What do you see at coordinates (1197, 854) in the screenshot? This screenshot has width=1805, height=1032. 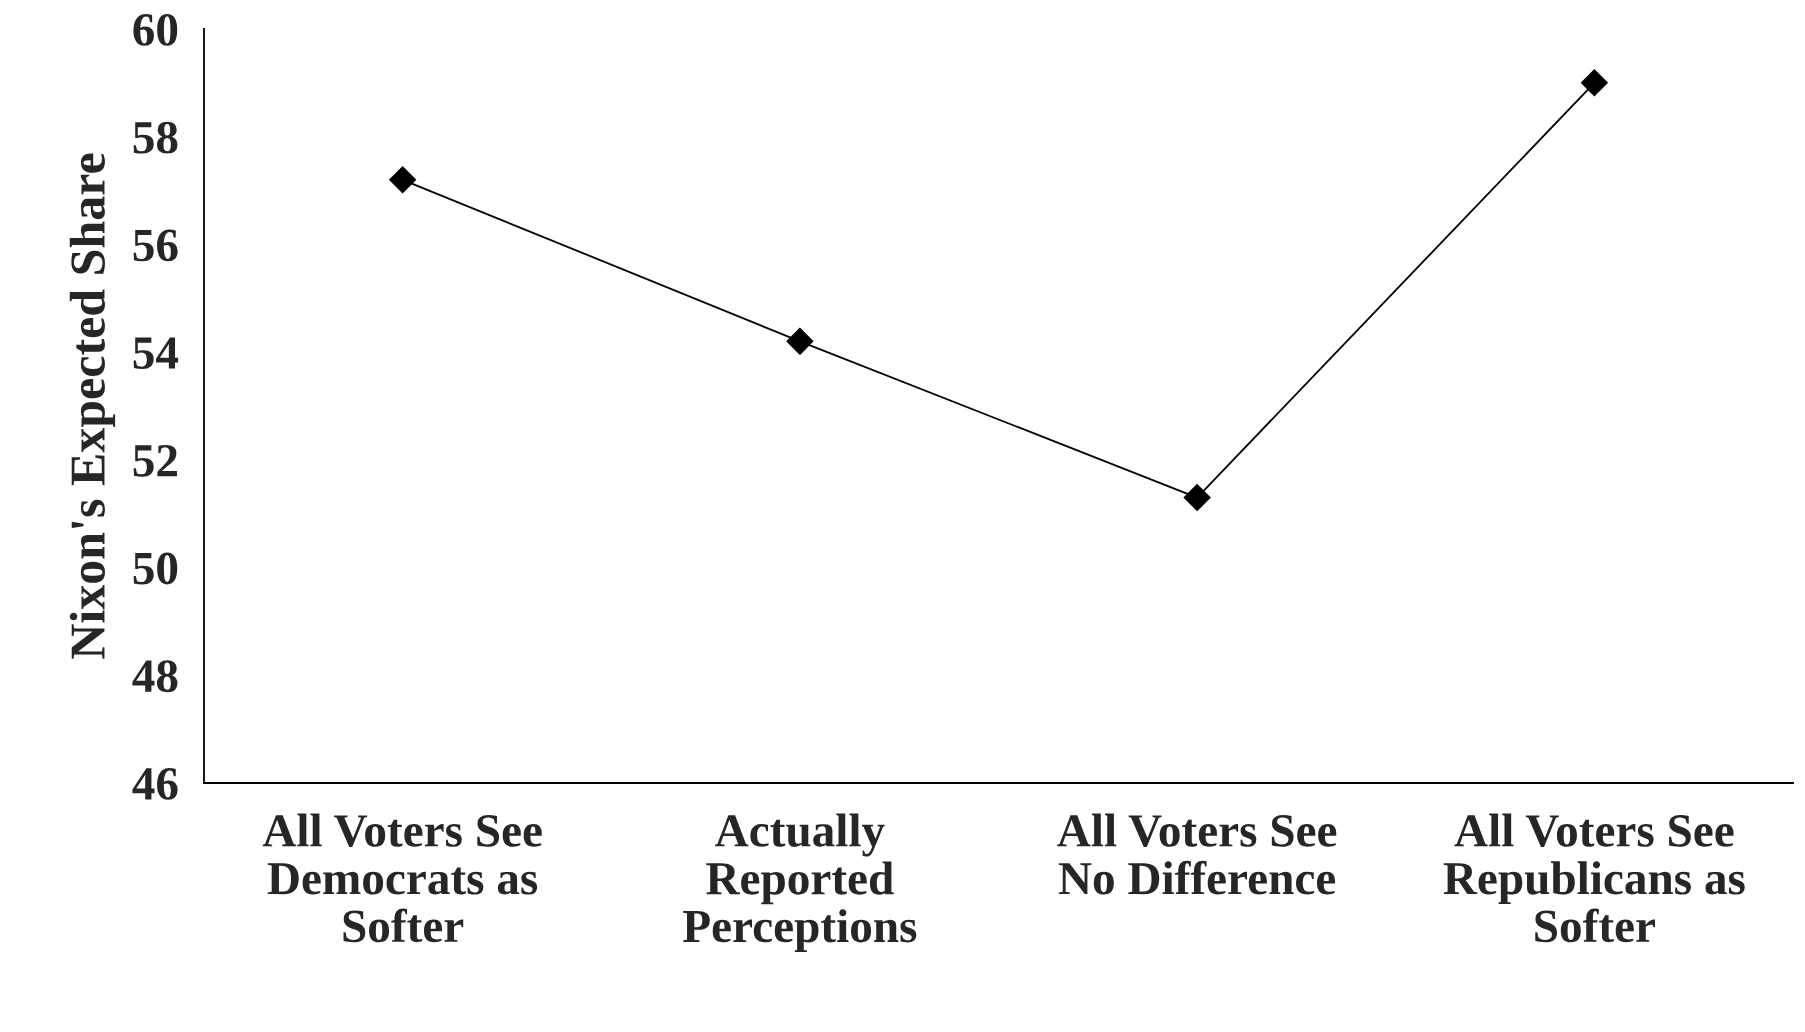 I see `x-tick-label: All Voters See No Difference` at bounding box center [1197, 854].